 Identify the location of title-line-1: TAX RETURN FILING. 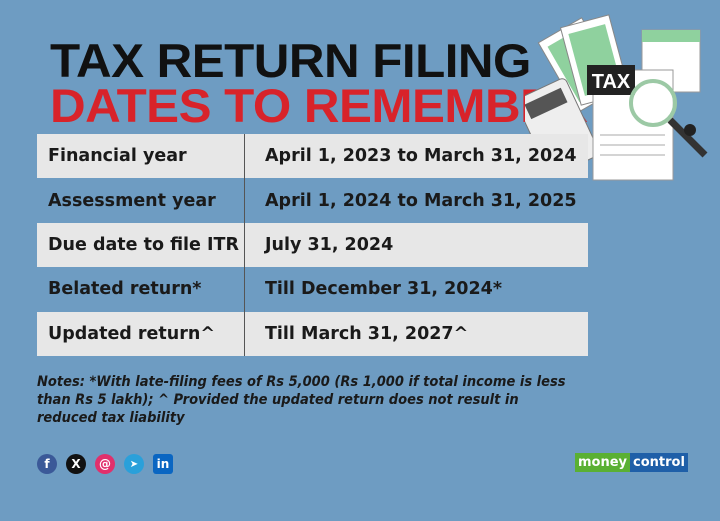
(290, 60).